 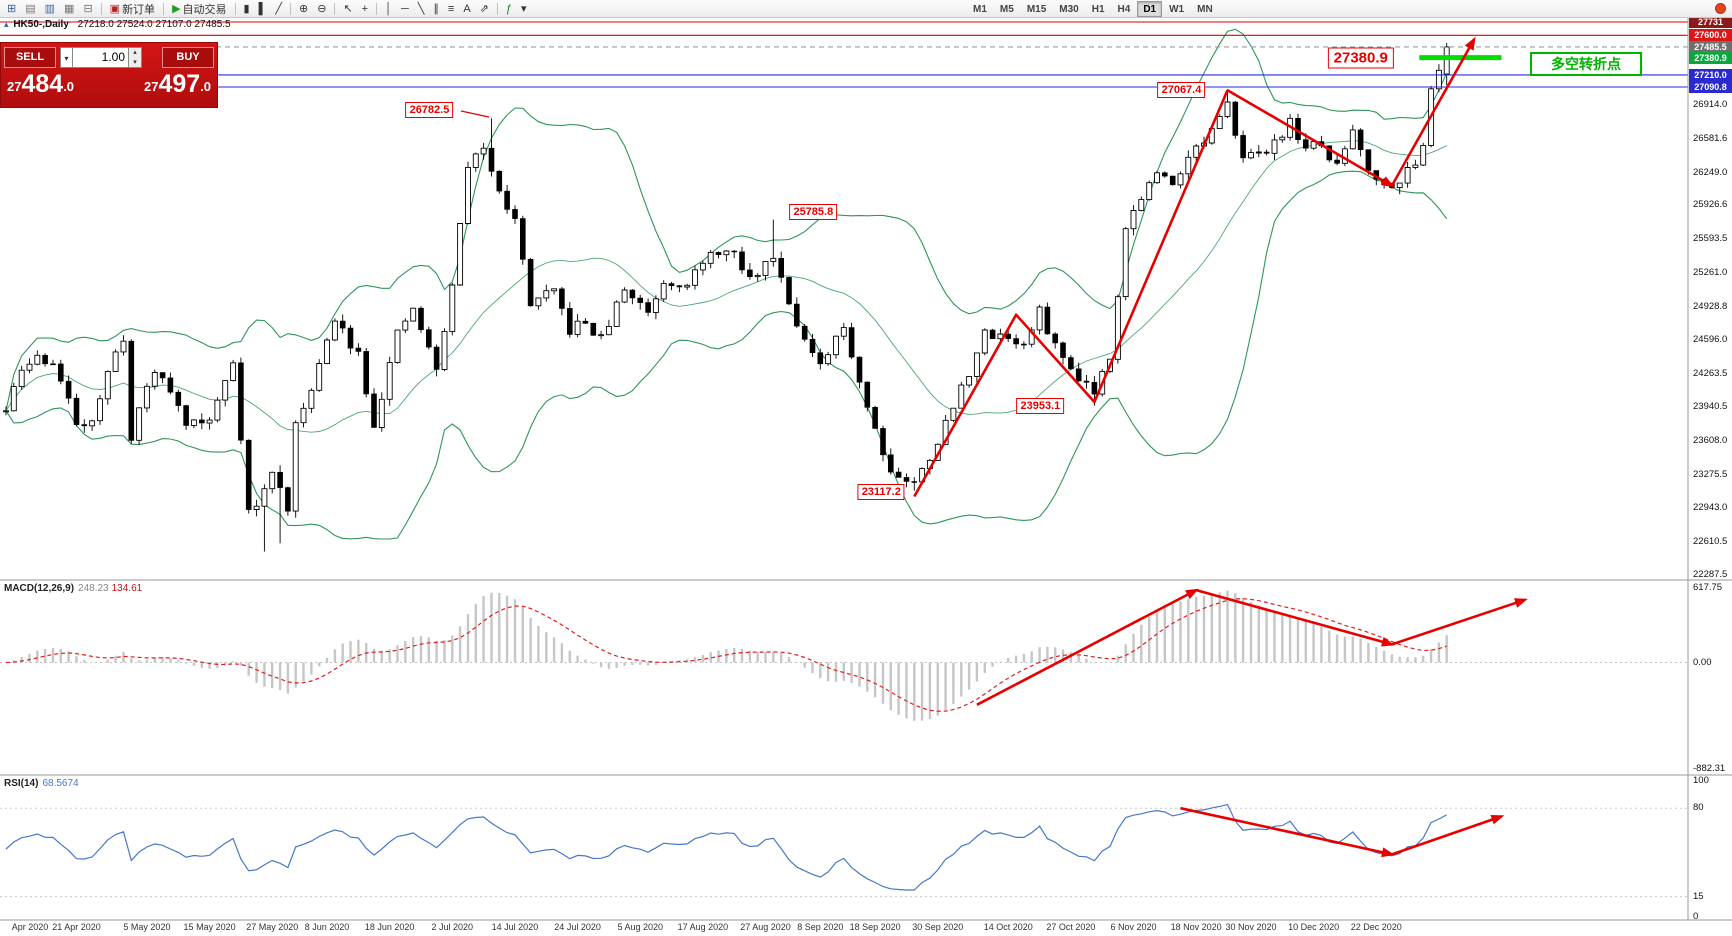 What do you see at coordinates (475, 114) in the screenshot?
I see `annotation-connector` at bounding box center [475, 114].